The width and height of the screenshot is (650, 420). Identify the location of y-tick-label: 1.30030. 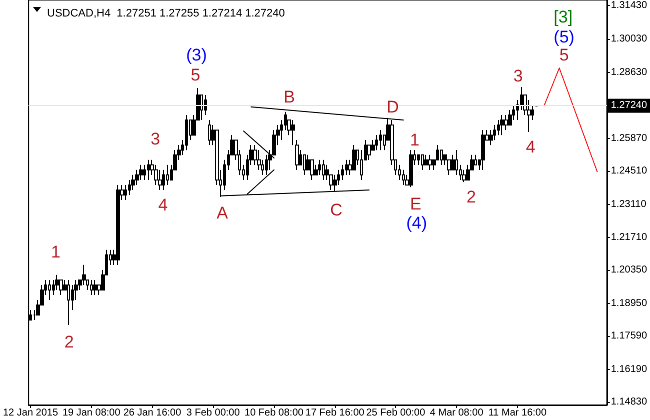
(629, 39).